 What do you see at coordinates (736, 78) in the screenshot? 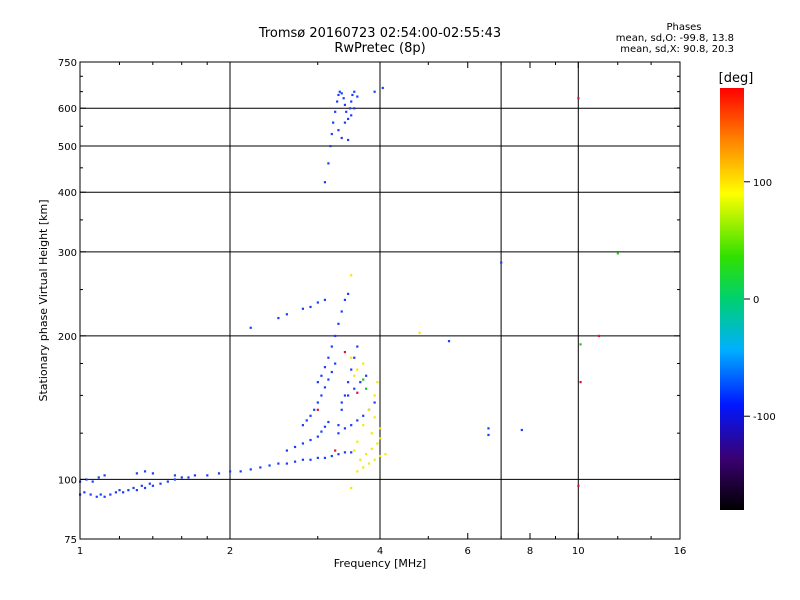
I see `colorbar-title: [deg]` at bounding box center [736, 78].